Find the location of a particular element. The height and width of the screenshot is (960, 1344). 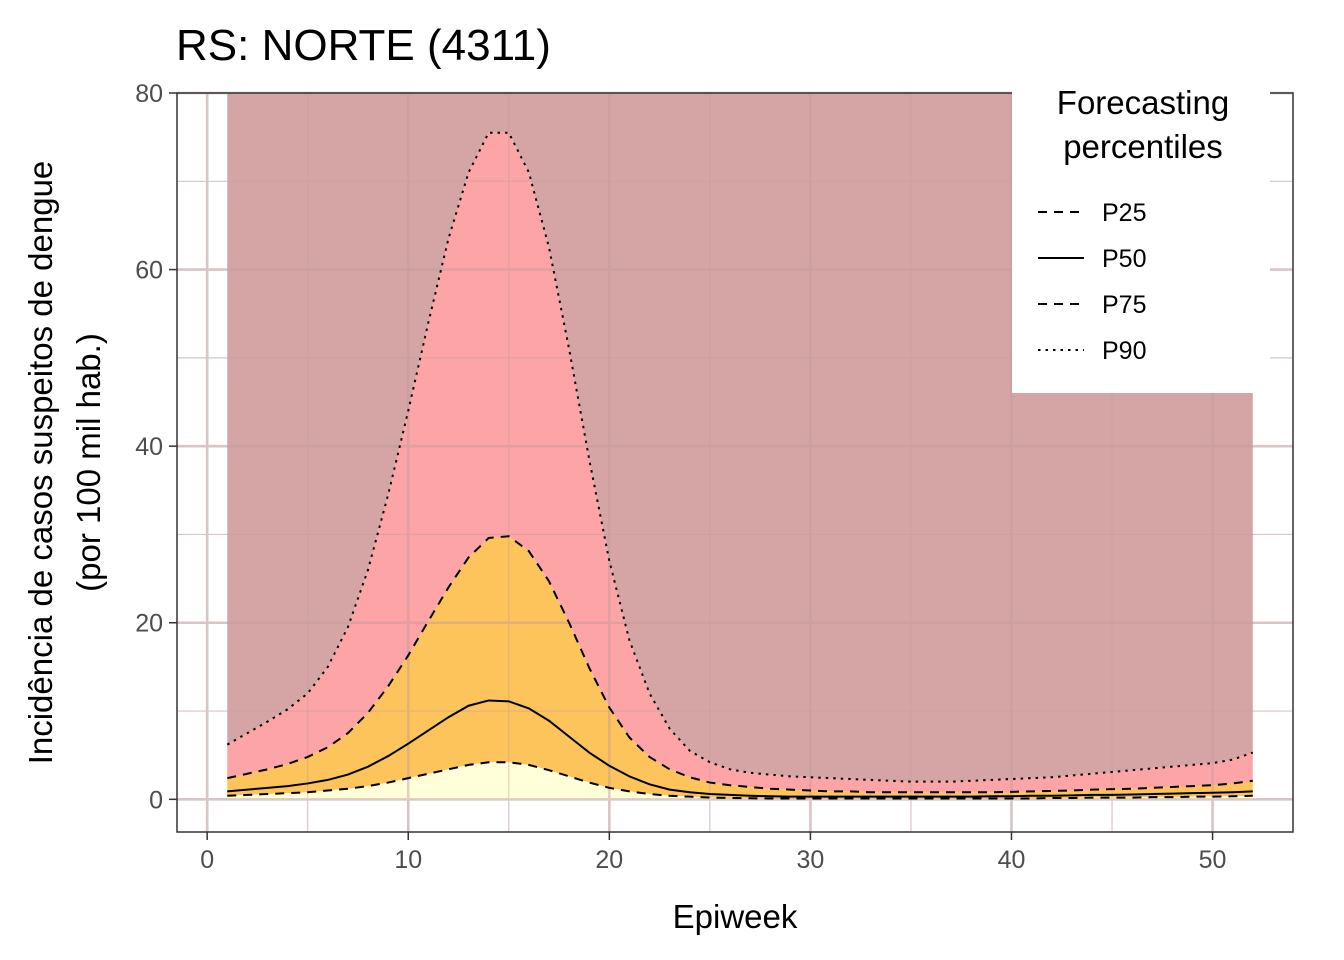

legend-background is located at coordinates (1141, 236).